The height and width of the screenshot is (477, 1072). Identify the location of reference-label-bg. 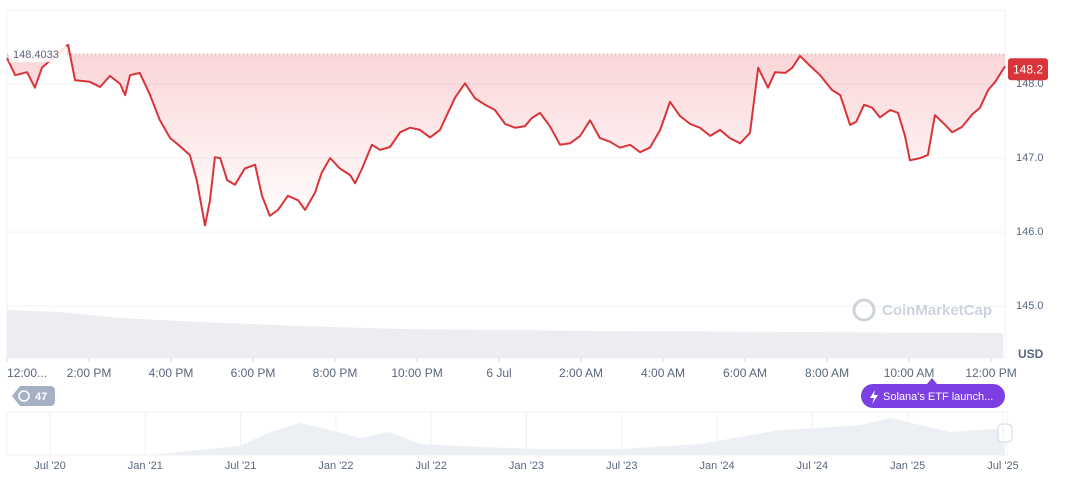
(38, 54).